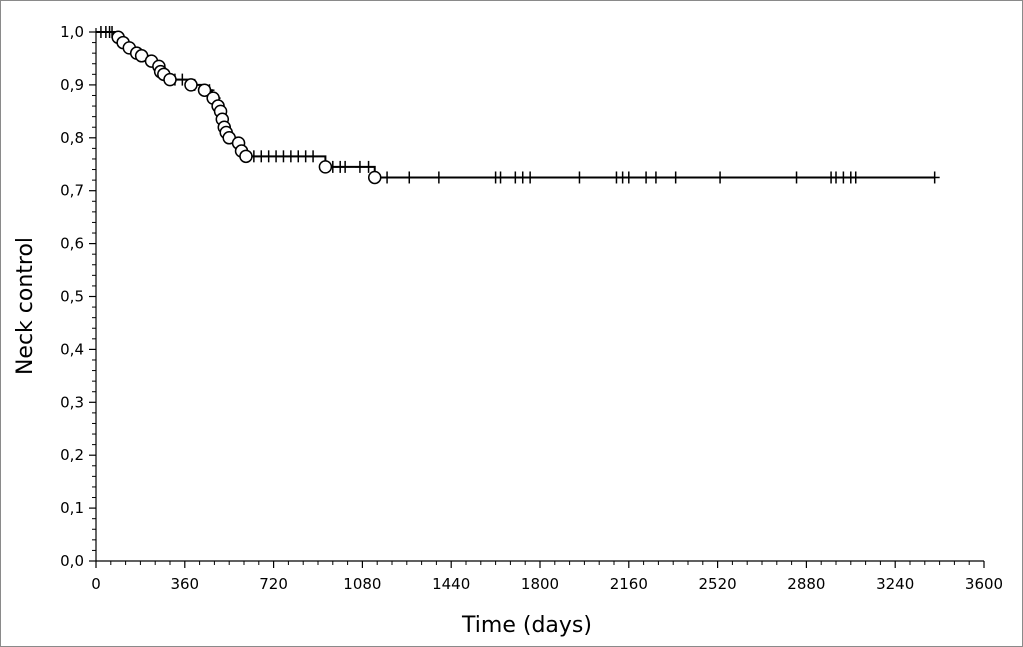 The image size is (1023, 647). I want to click on x-axis-label: Time (days), so click(526, 625).